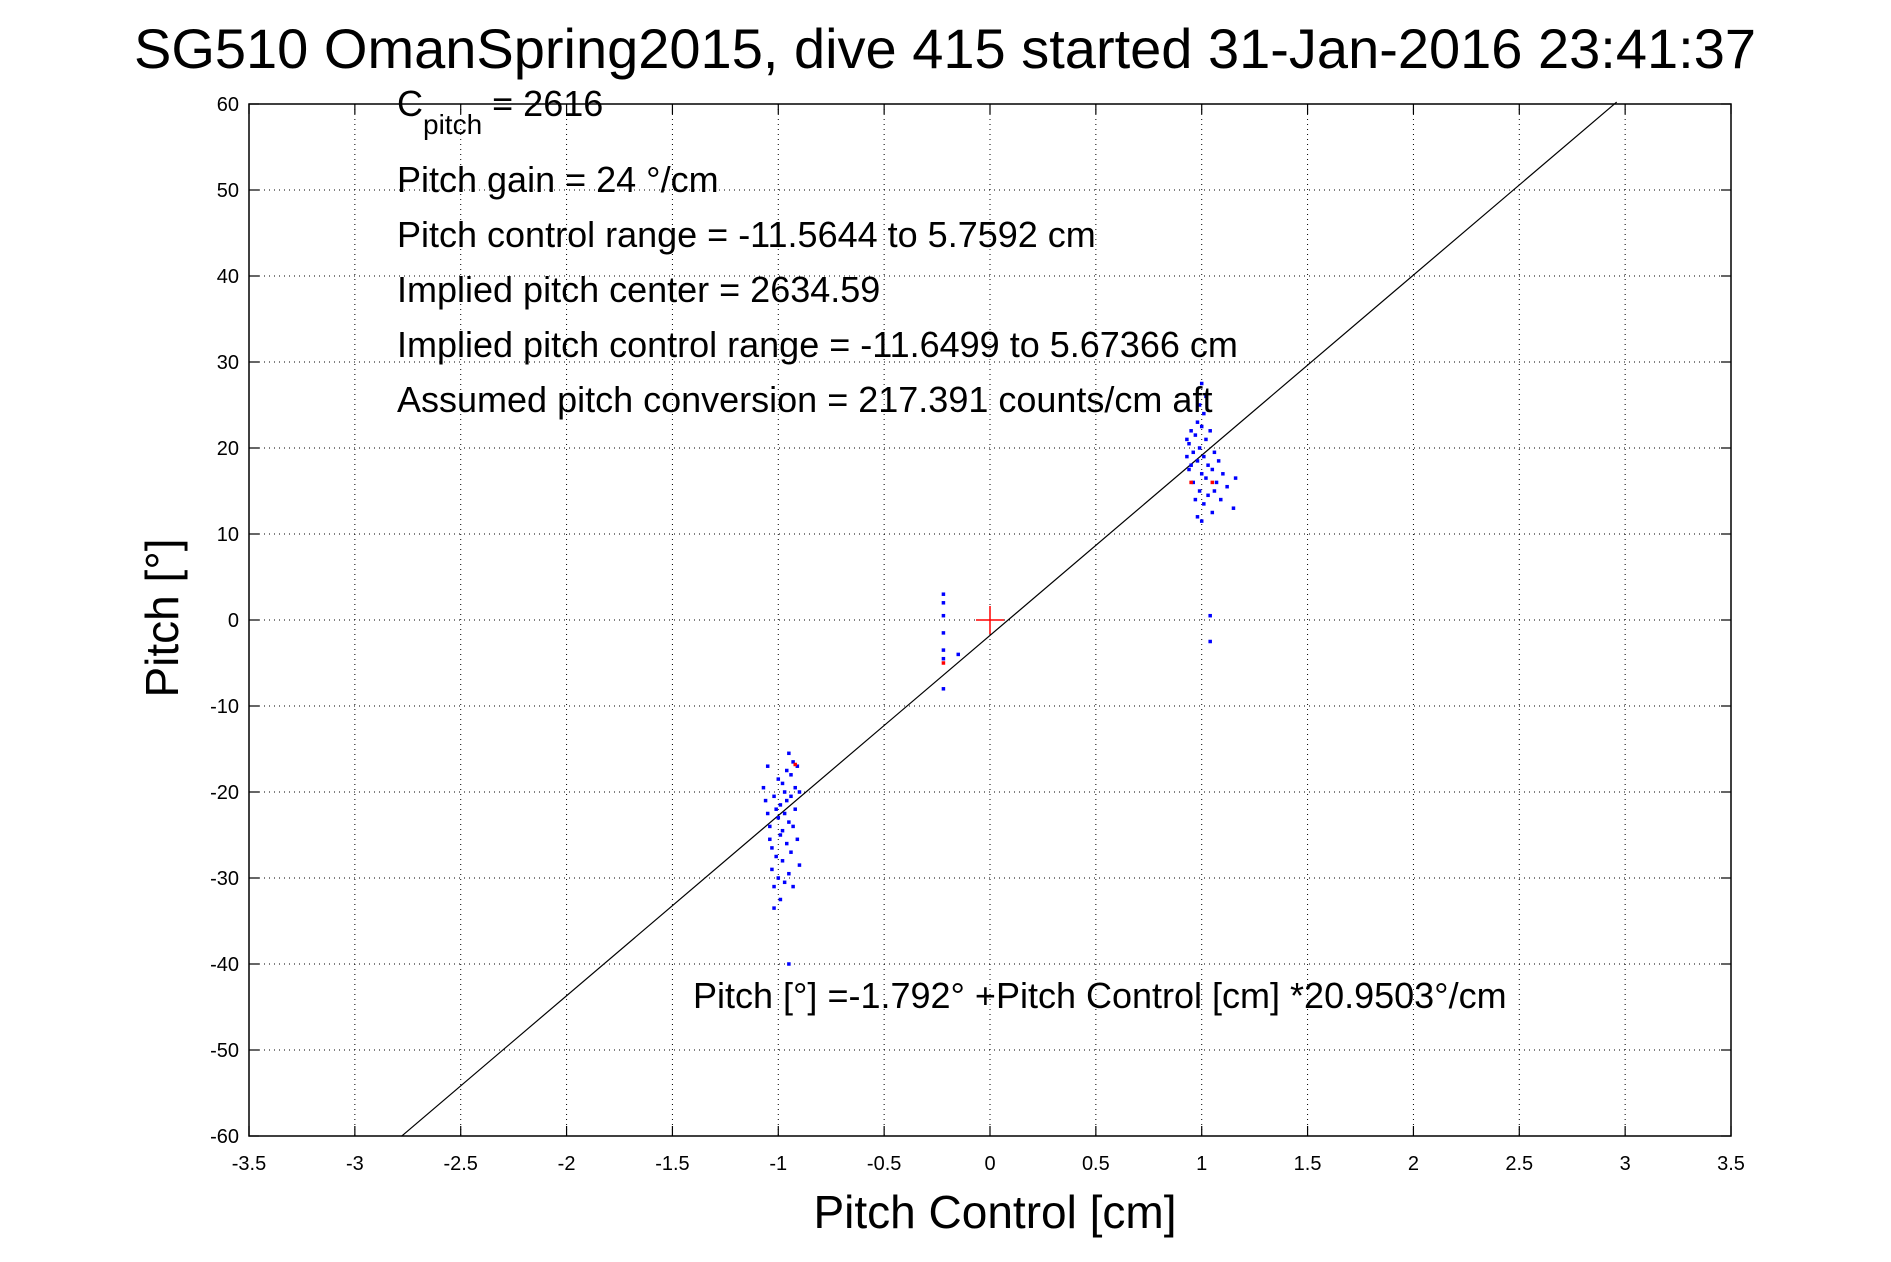 The height and width of the screenshot is (1262, 1891). Describe the element at coordinates (989, 1164) in the screenshot. I see `x-tick-label: 0` at that location.